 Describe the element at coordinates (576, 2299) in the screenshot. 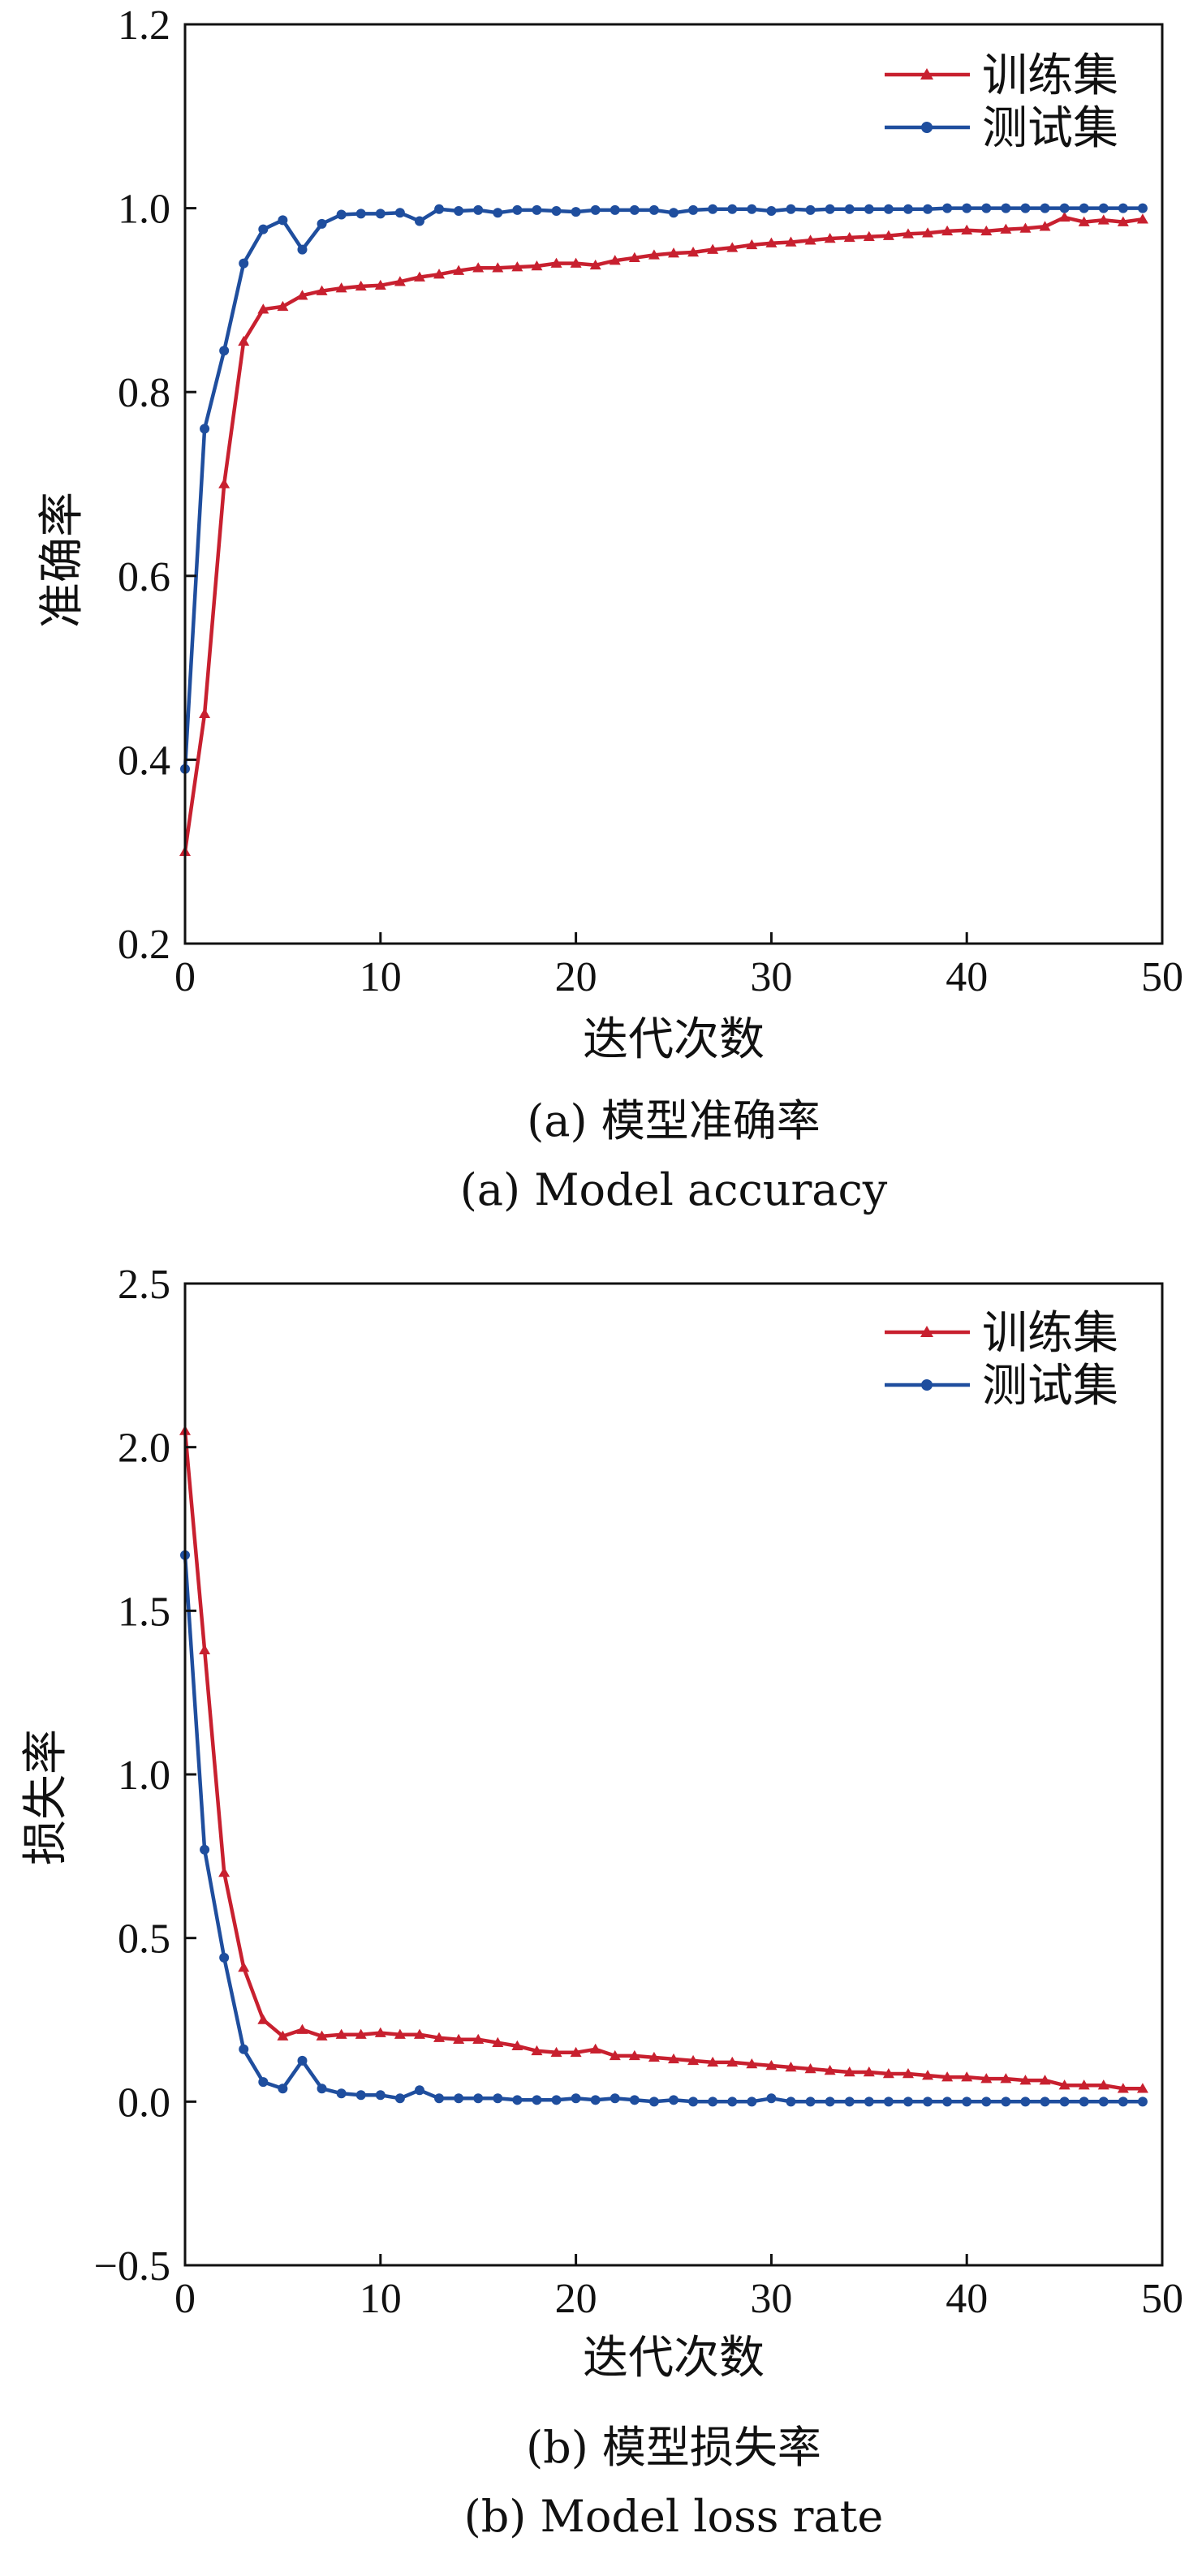

I see `loss-x-tick-label: 20` at that location.